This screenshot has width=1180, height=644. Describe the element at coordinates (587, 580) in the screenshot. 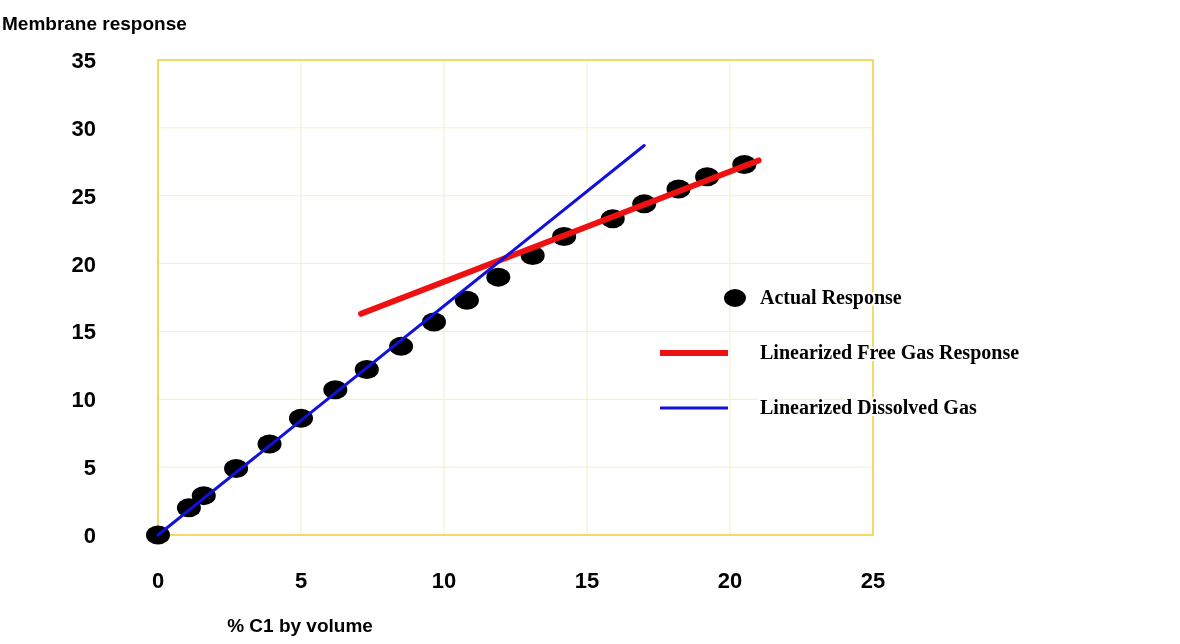

I see `x-tick-label: 15` at that location.